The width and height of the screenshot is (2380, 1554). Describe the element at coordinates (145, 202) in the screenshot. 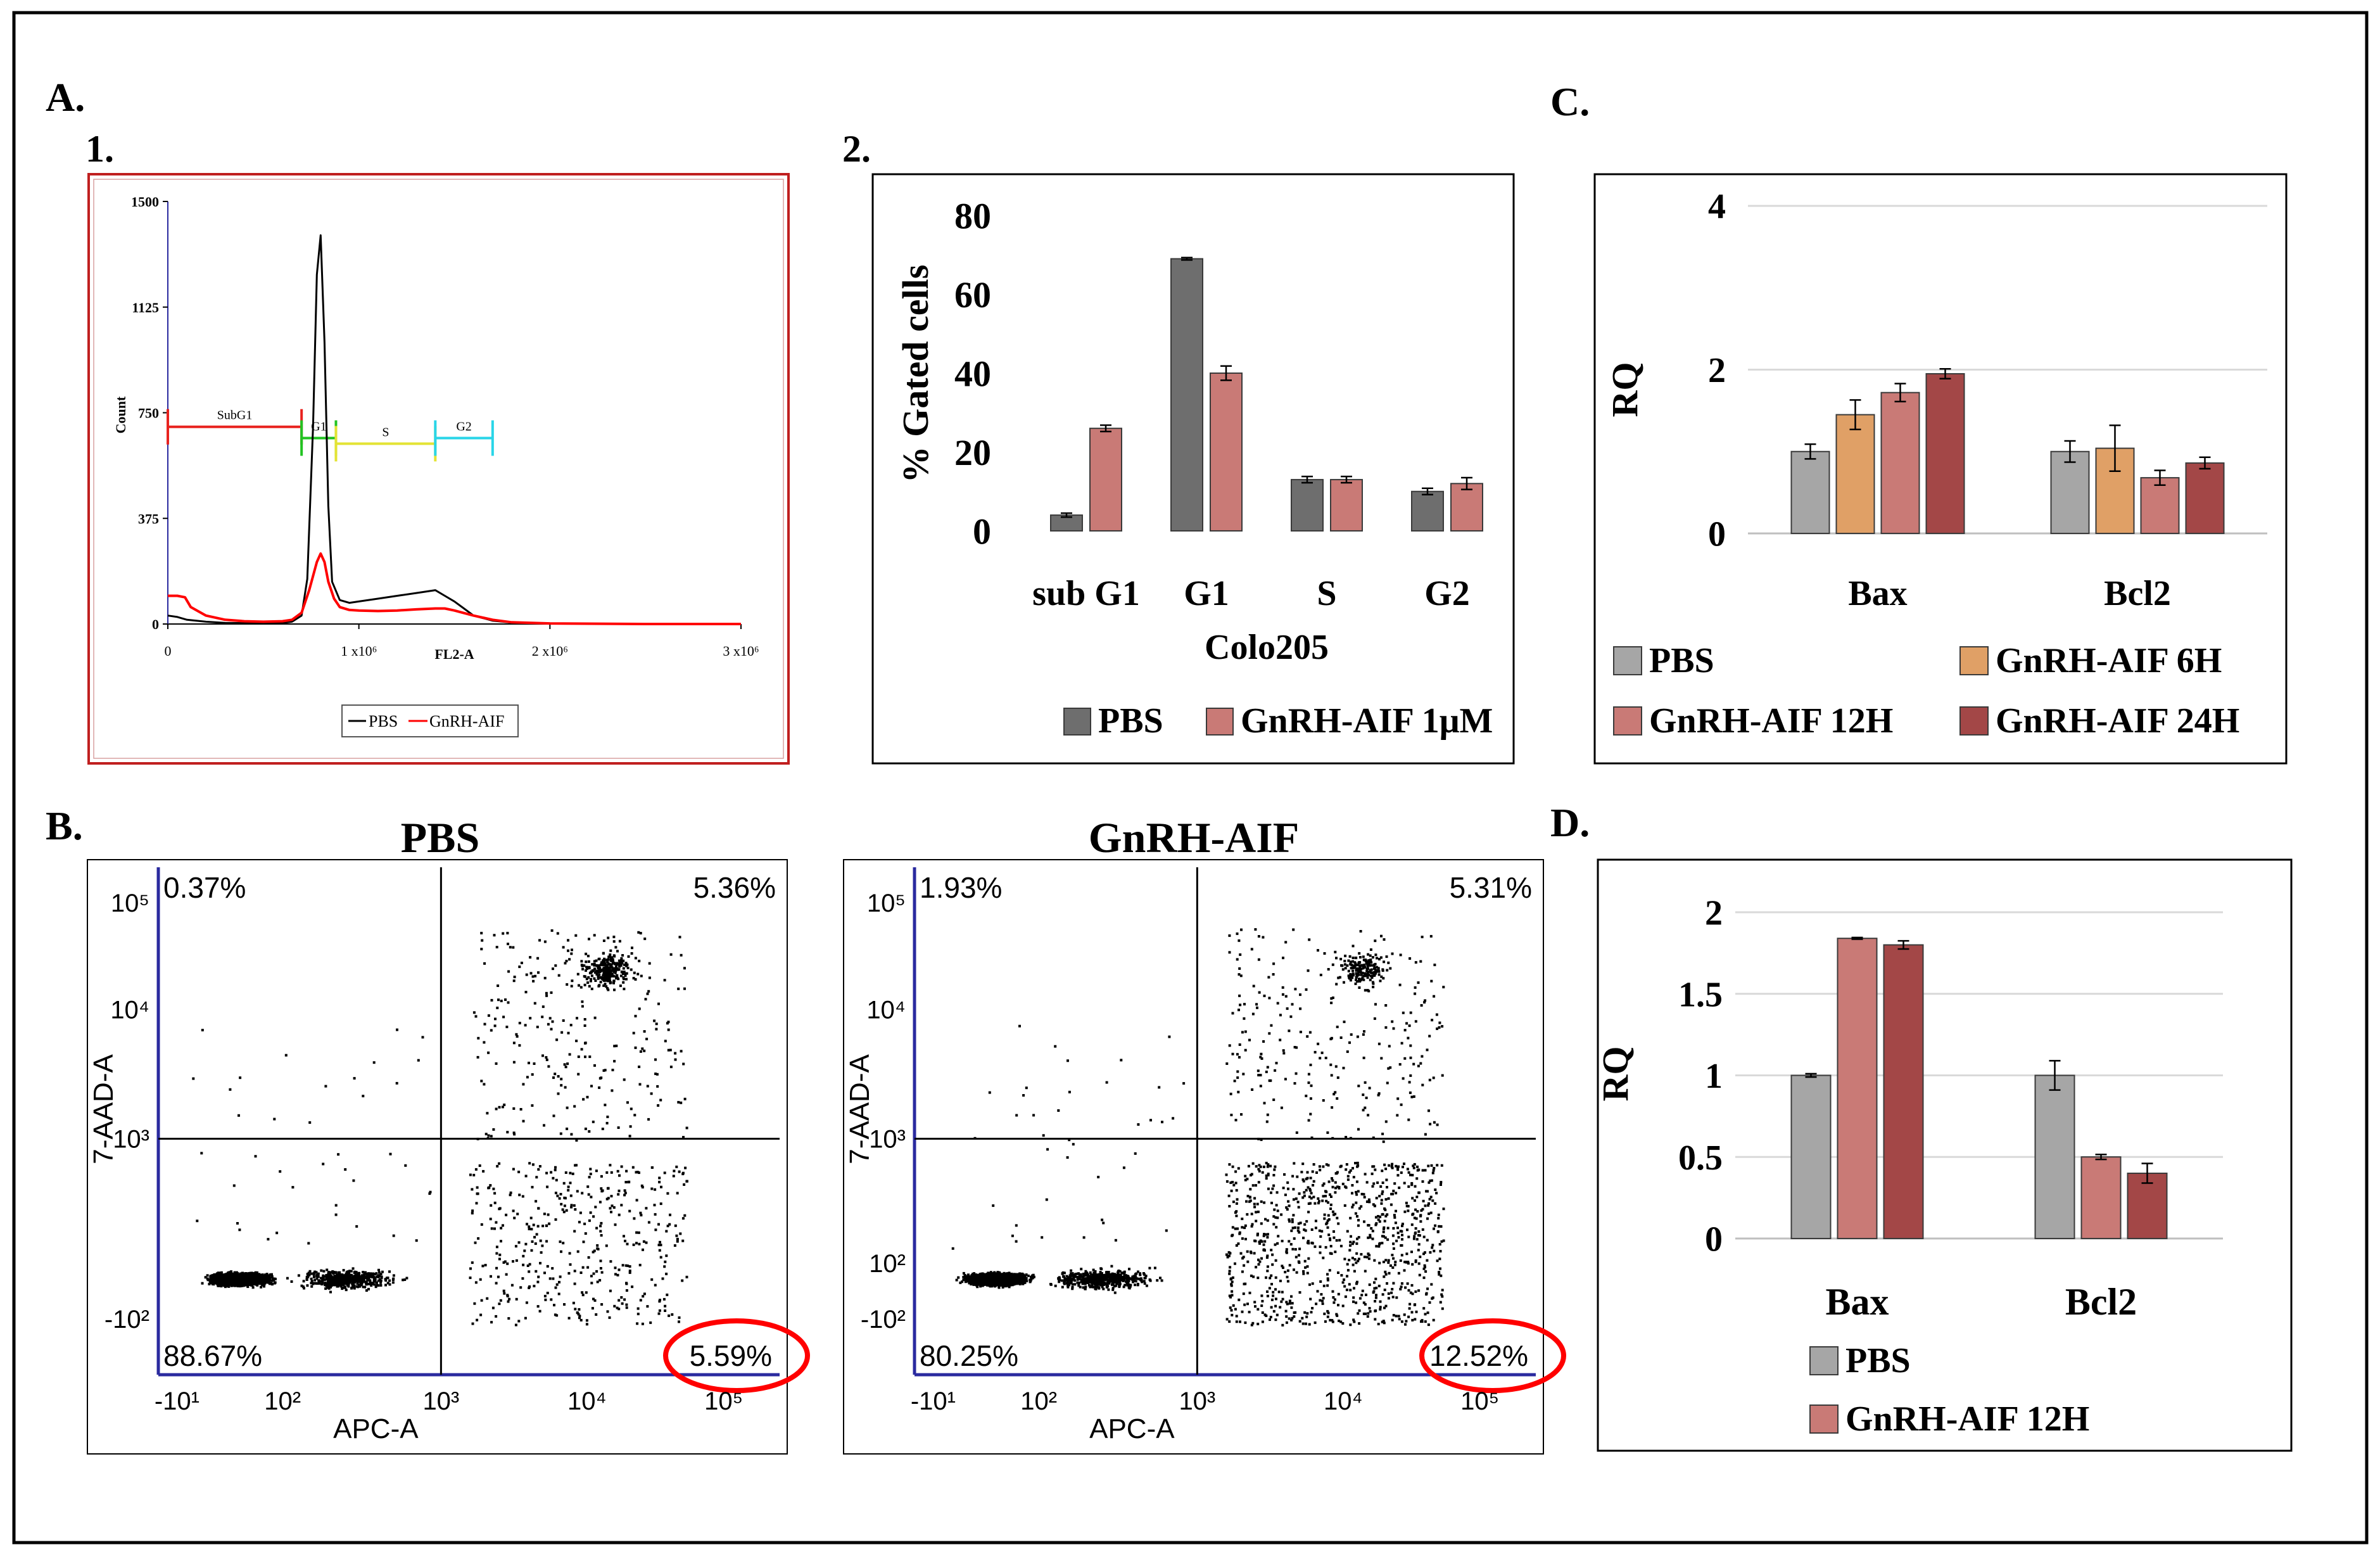

I see `histogram-y-tick-label: 1500` at that location.